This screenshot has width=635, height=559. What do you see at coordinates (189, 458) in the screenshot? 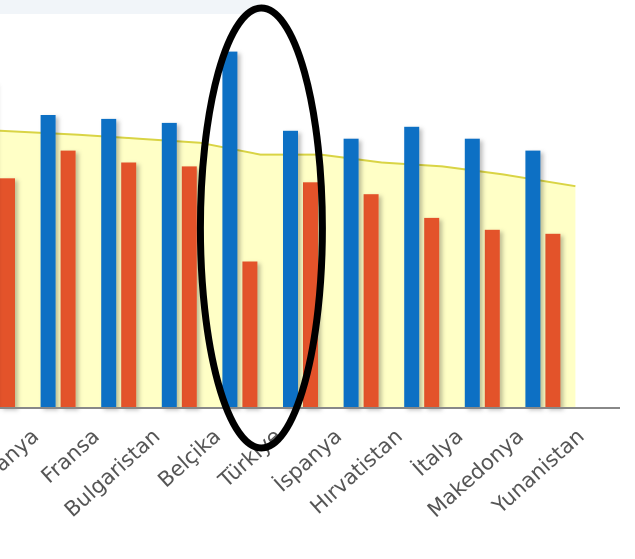
I see `x-tick-label-3: Belçika` at bounding box center [189, 458].